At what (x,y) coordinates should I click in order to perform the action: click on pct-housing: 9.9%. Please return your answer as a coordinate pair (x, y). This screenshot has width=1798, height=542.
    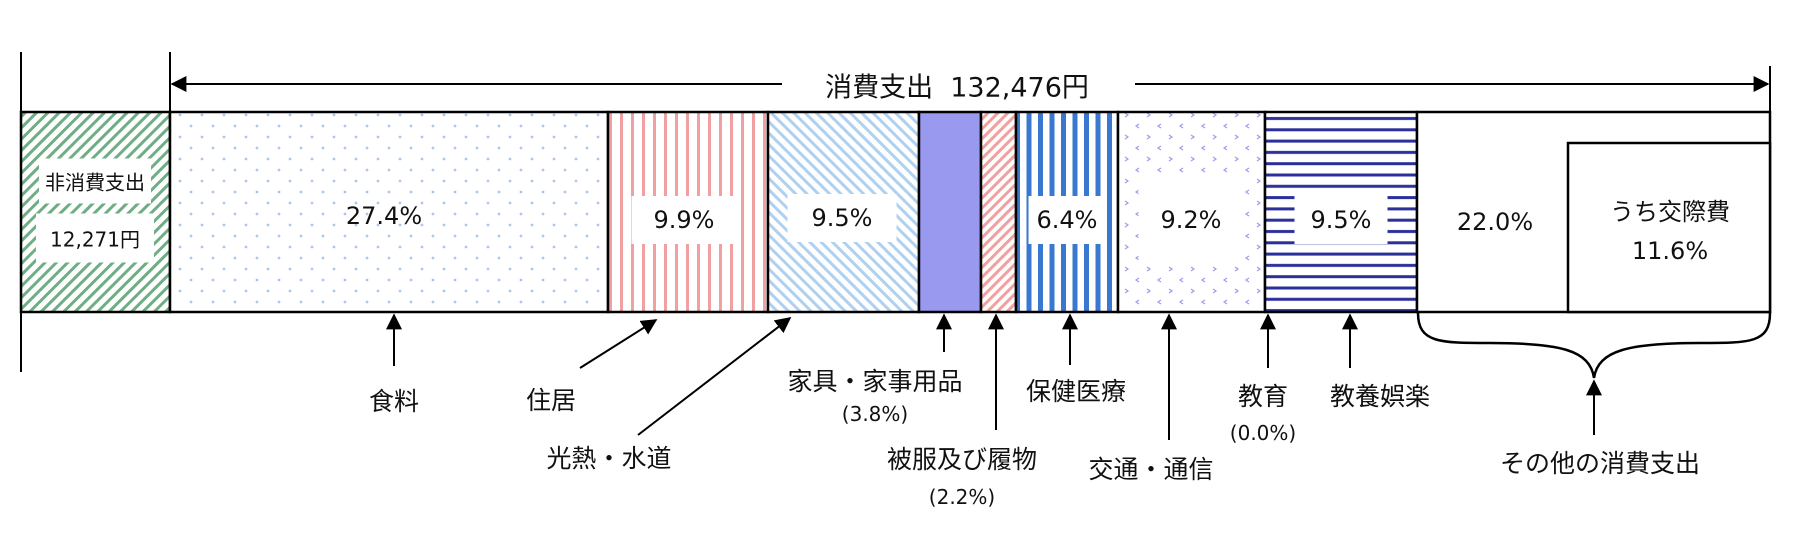
    Looking at the image, I should click on (684, 220).